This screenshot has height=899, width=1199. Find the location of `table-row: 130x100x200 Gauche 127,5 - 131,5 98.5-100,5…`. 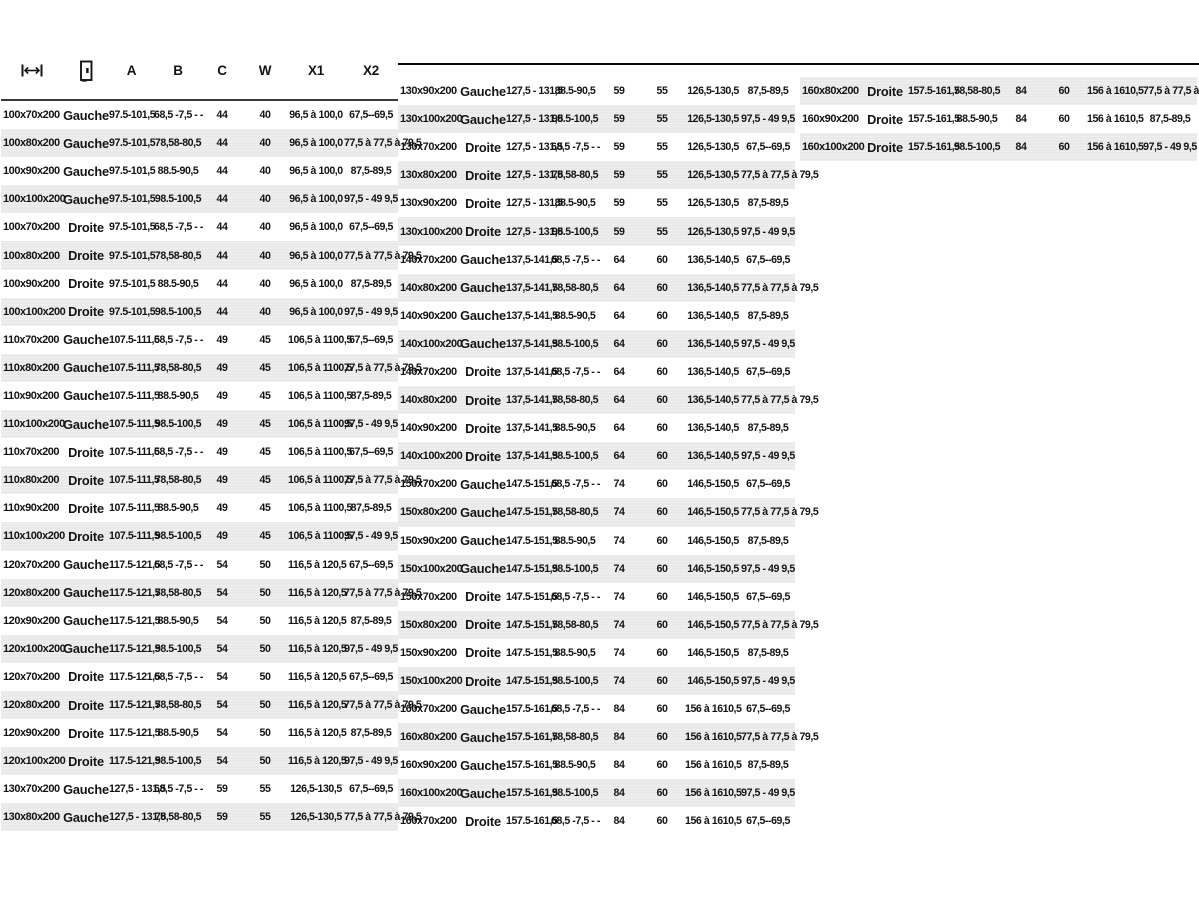

table-row: 130x100x200 Gauche 127,5 - 131,5 98.5-100,5… is located at coordinates (596, 119).